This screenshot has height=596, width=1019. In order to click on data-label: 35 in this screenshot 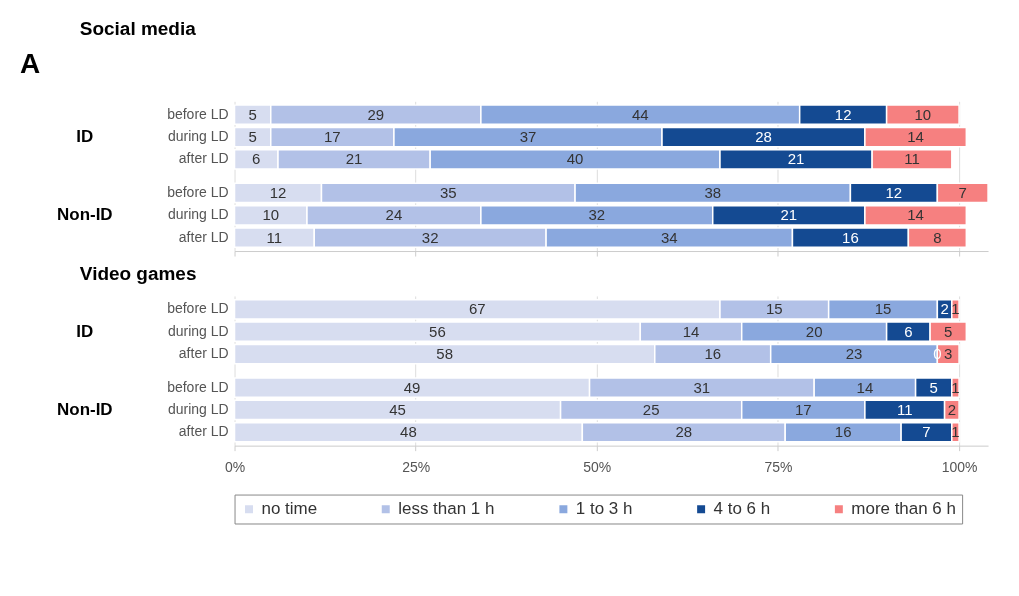, I will do `click(448, 192)`.